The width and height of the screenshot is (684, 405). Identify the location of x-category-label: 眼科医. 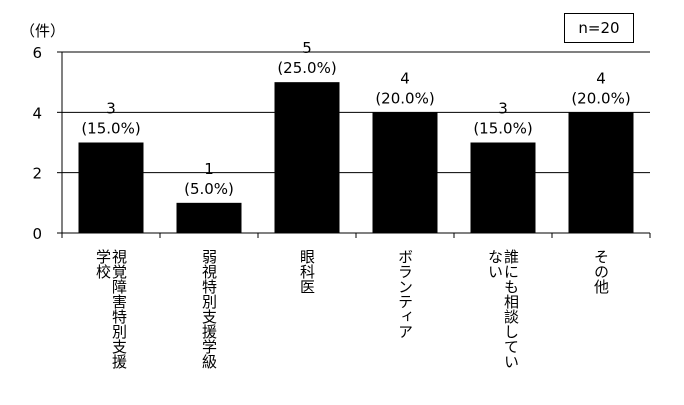
(307, 271).